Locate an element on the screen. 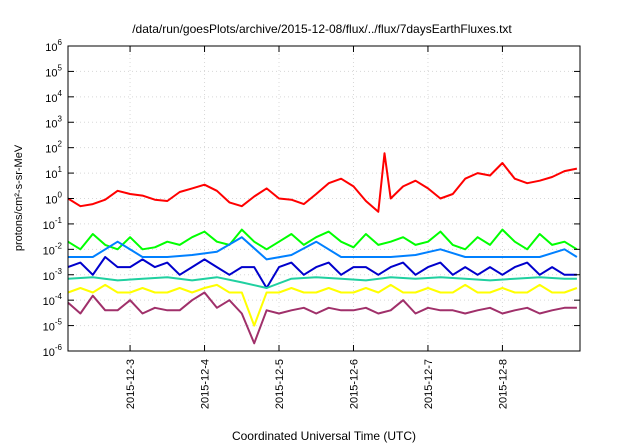 Image resolution: width=640 pixels, height=448 pixels. y-tick-label: 10⁰ is located at coordinates (53, 199).